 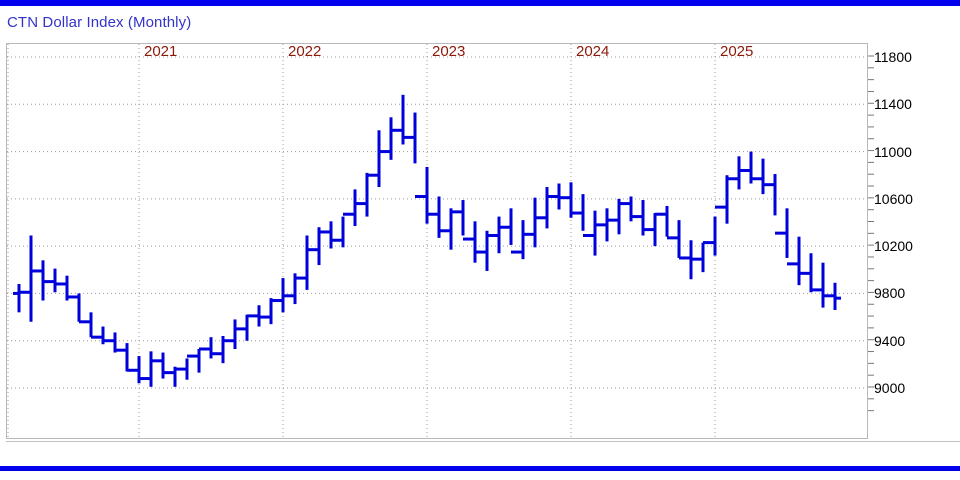 I want to click on x-axis-tick-label: 2025, so click(x=737, y=51).